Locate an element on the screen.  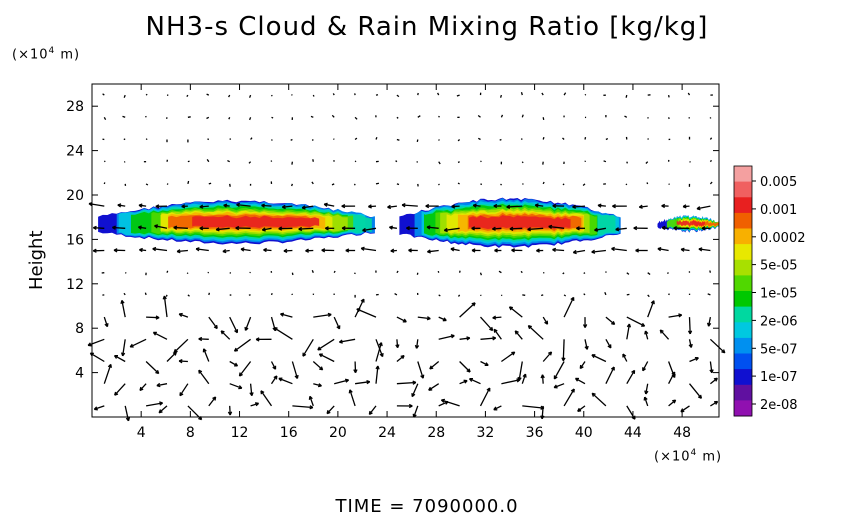
x-tick-label: 48 is located at coordinates (682, 433).